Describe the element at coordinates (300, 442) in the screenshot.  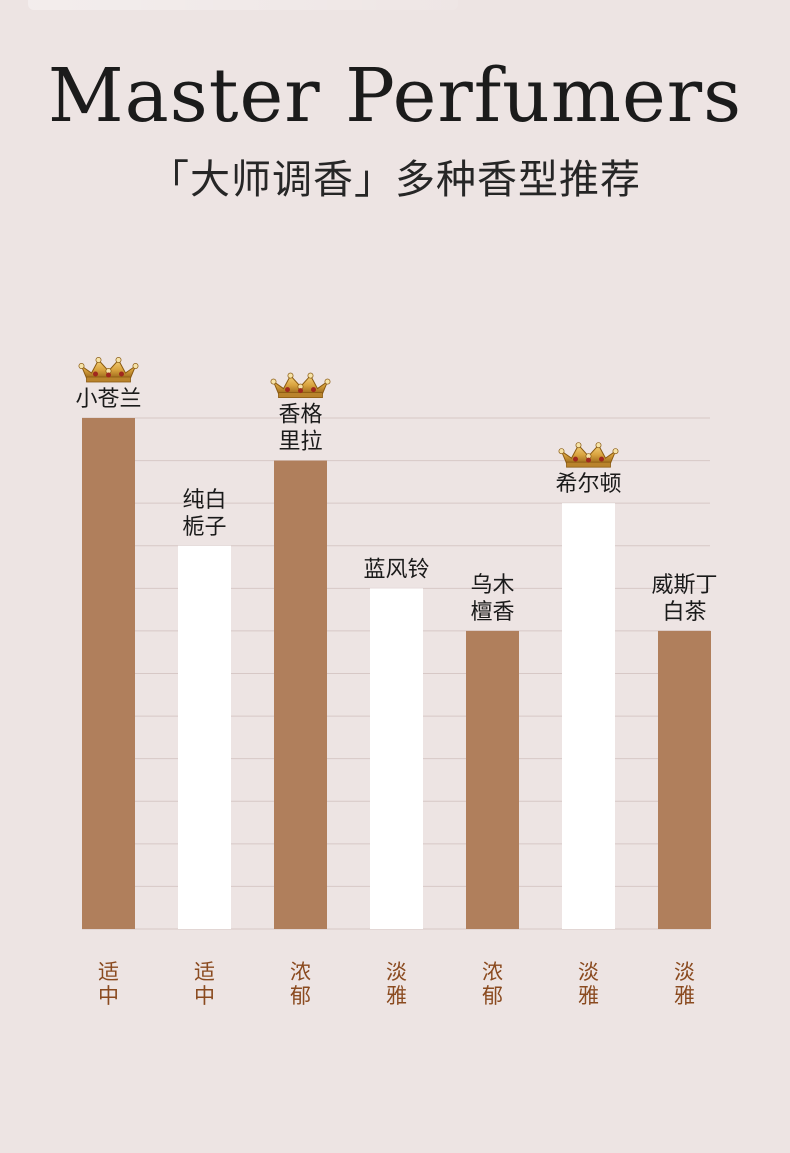
I see `bar-label: 里拉` at that location.